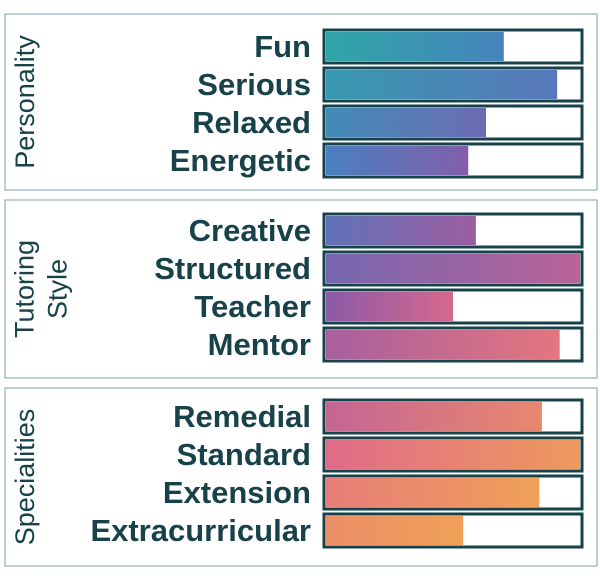  I want to click on rating-label: Creative, so click(250, 230).